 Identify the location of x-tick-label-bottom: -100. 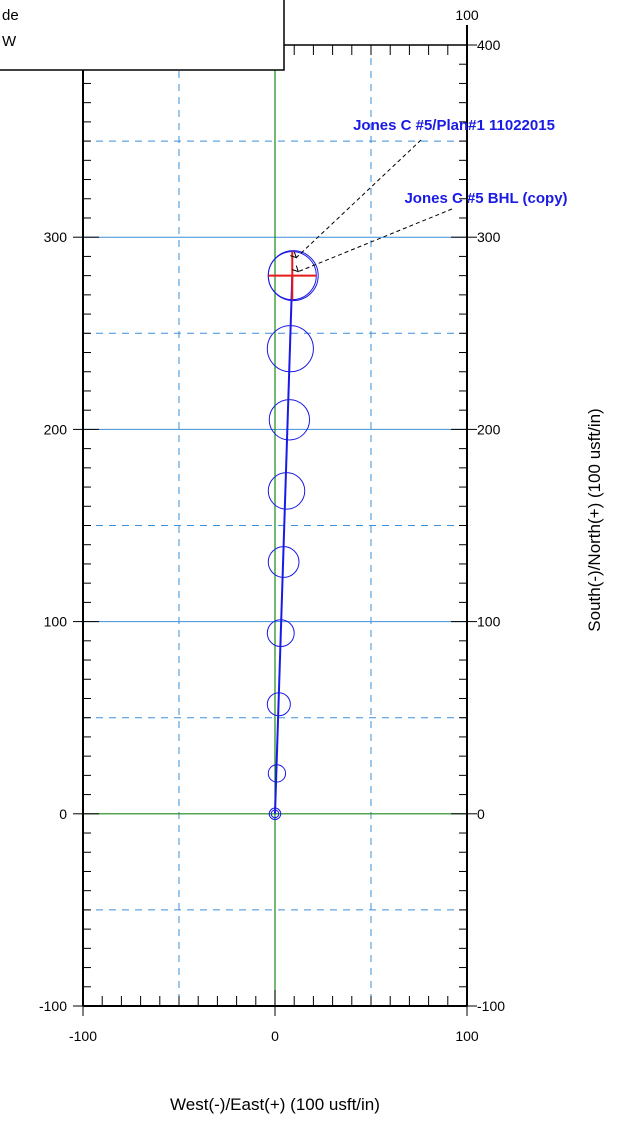
(83, 1036).